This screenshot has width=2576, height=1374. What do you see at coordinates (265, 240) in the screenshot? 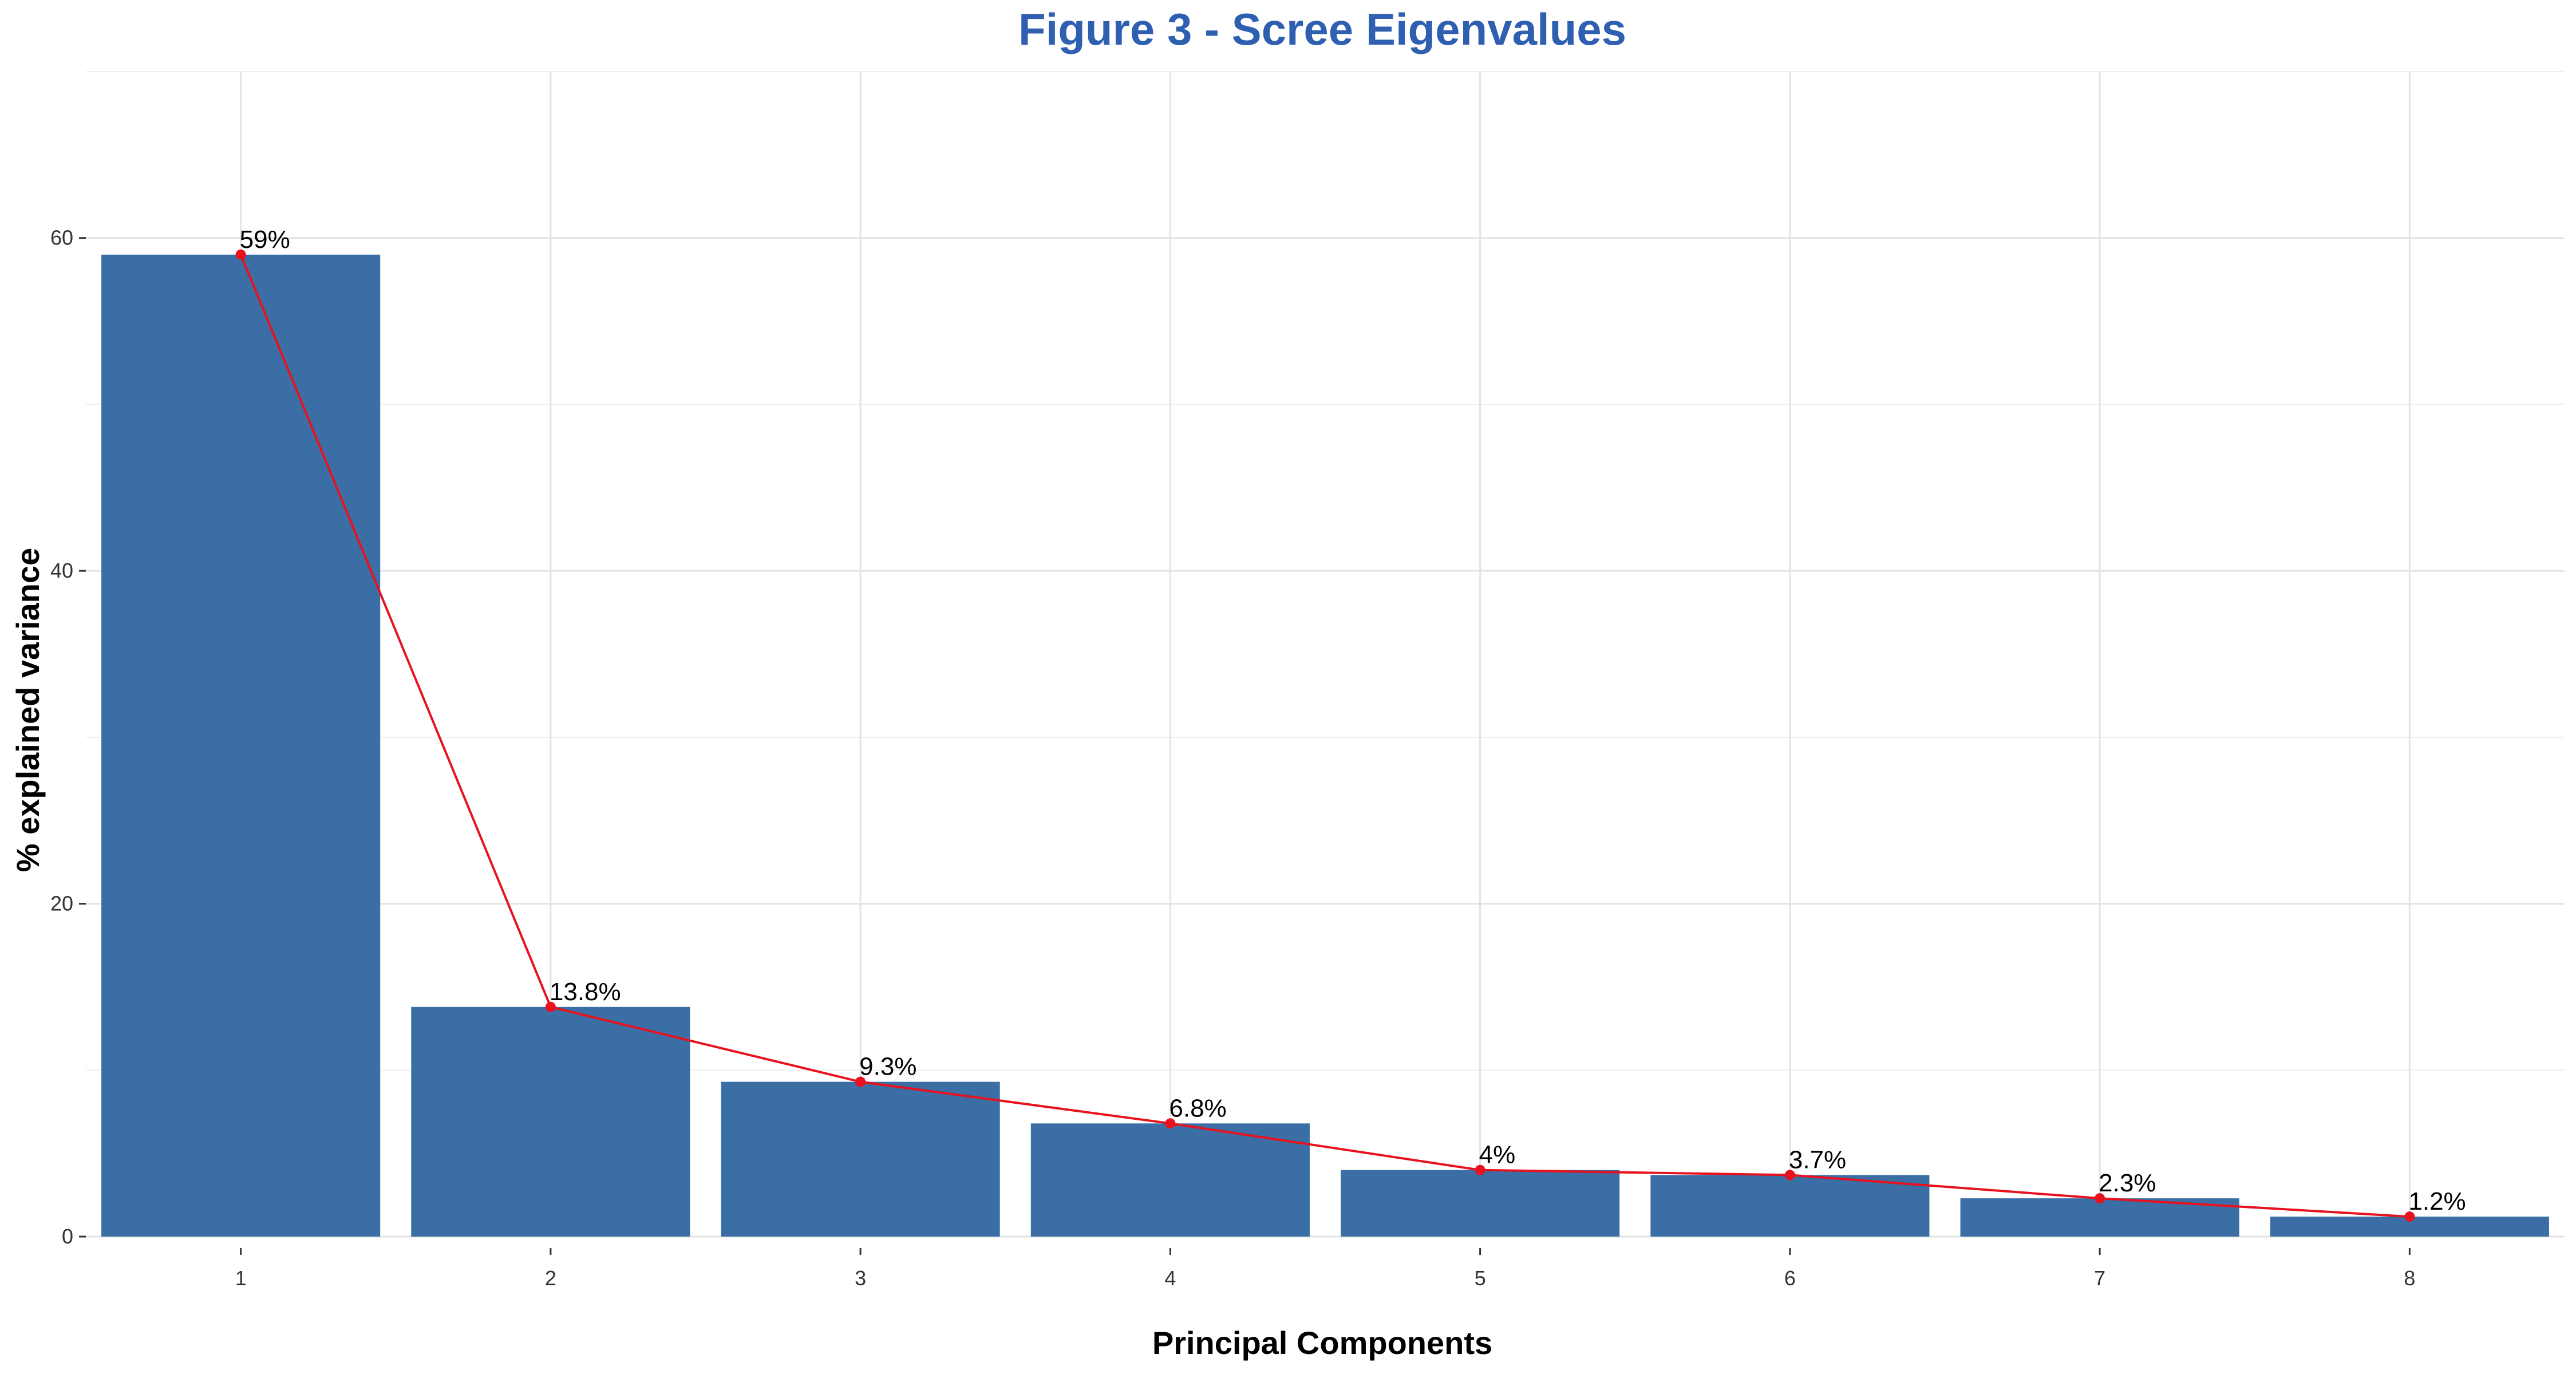
I see `data-label: 59%` at bounding box center [265, 240].